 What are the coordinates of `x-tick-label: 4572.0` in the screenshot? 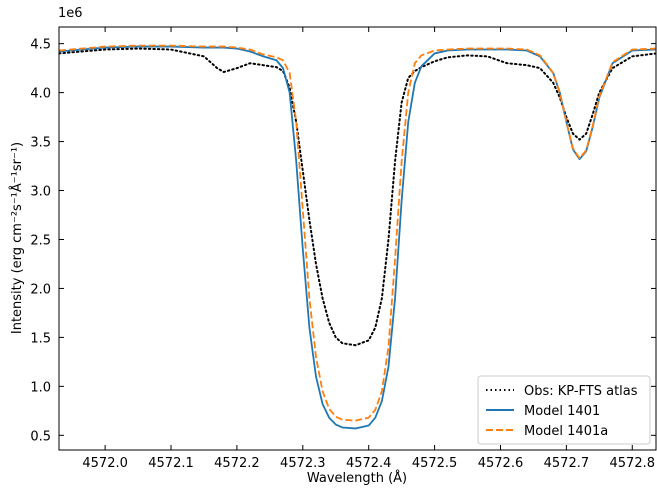 It's located at (105, 463).